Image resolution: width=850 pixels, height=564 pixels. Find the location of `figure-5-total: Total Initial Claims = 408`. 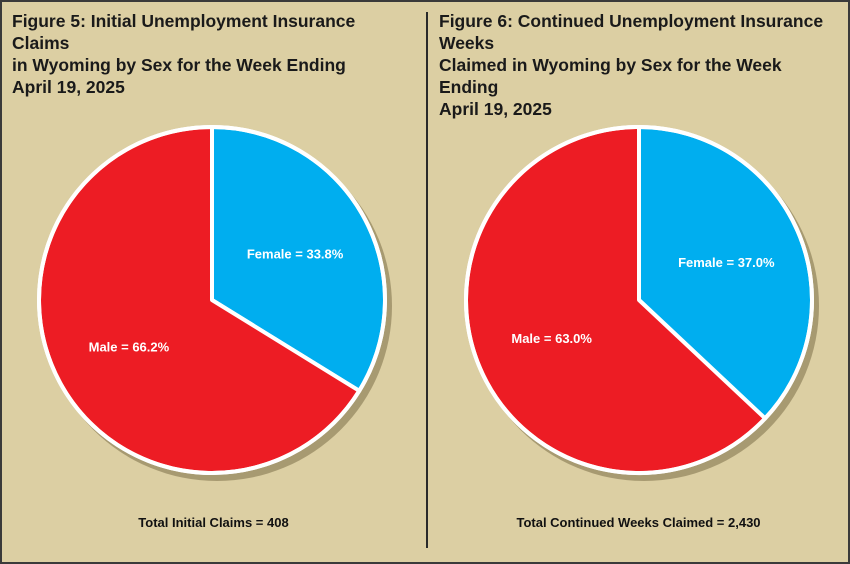

figure-5-total: Total Initial Claims = 408 is located at coordinates (213, 522).